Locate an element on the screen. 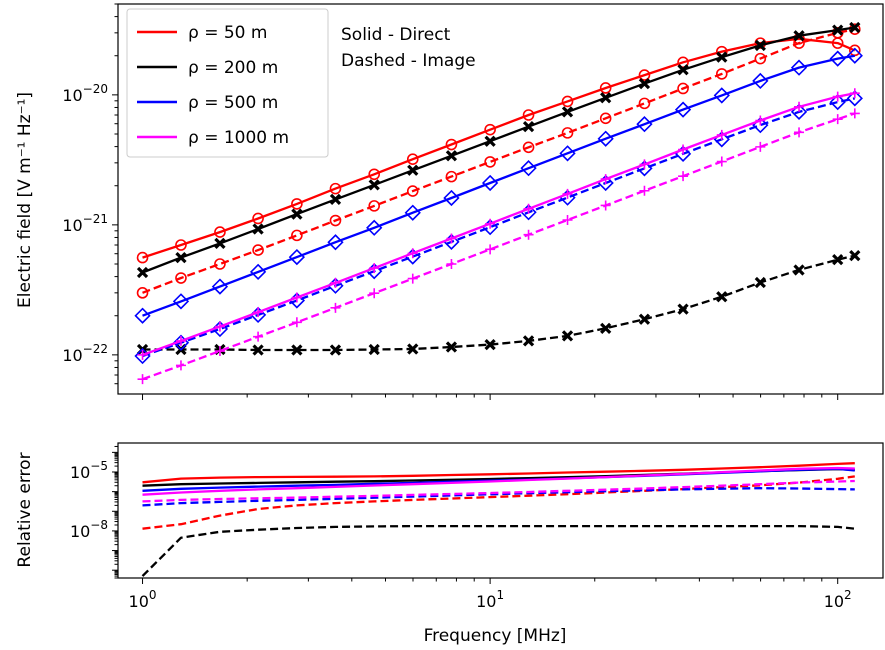 The width and height of the screenshot is (885, 650). legend-box is located at coordinates (227, 83).